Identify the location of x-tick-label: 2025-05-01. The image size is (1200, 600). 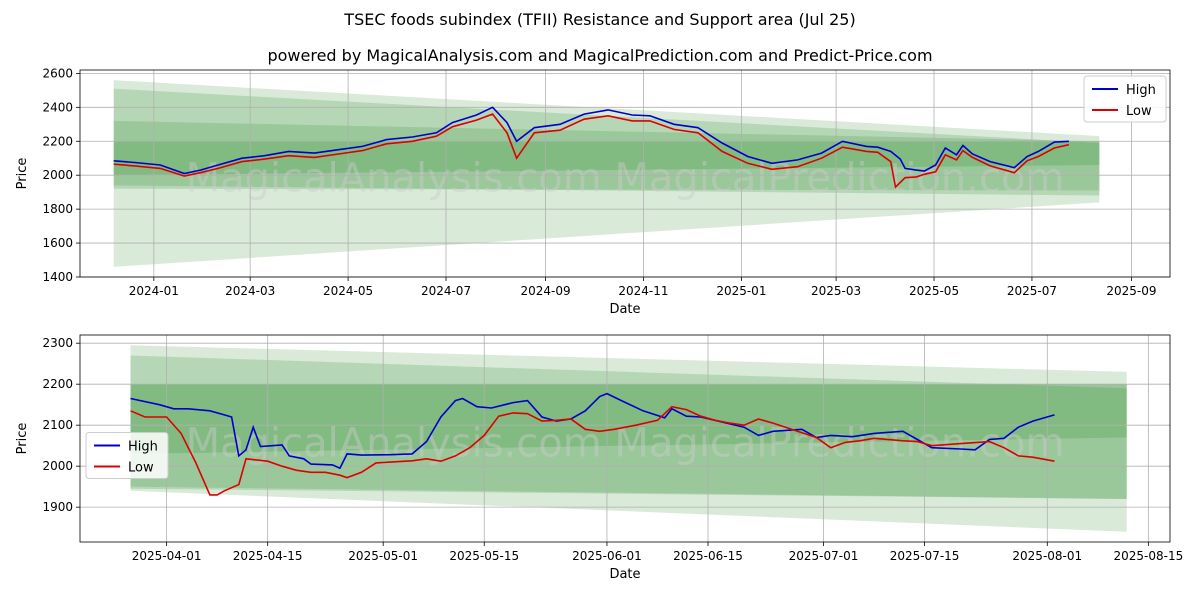
(383, 556).